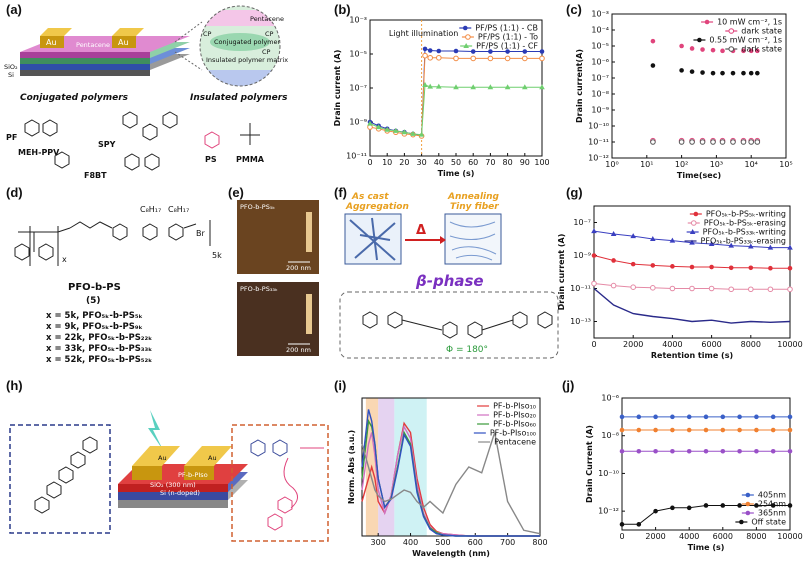 The image size is (804, 562). I want to click on legend-label: PFO₅ₖ-b-PS₅ₖ-erasing, so click(745, 223).